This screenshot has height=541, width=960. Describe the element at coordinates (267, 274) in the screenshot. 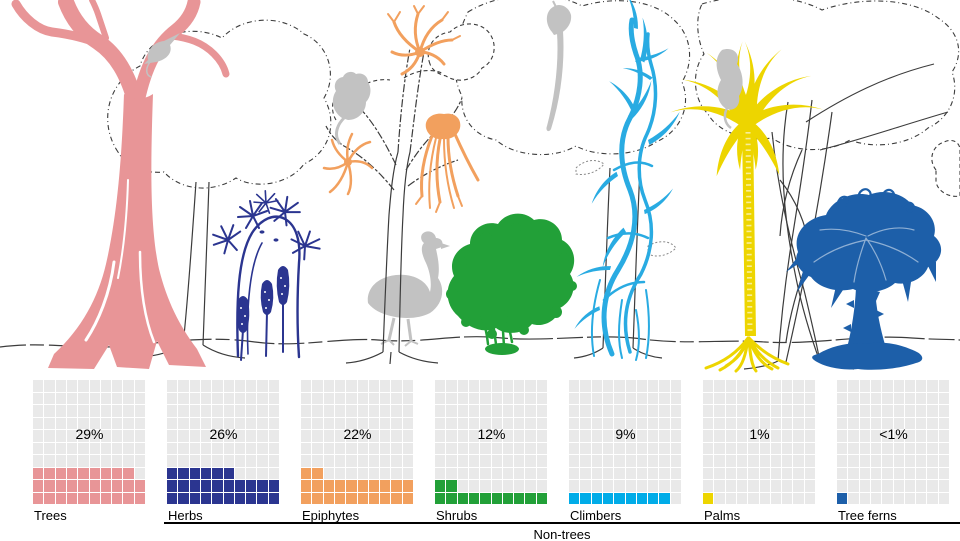

I see `herb-plant` at that location.